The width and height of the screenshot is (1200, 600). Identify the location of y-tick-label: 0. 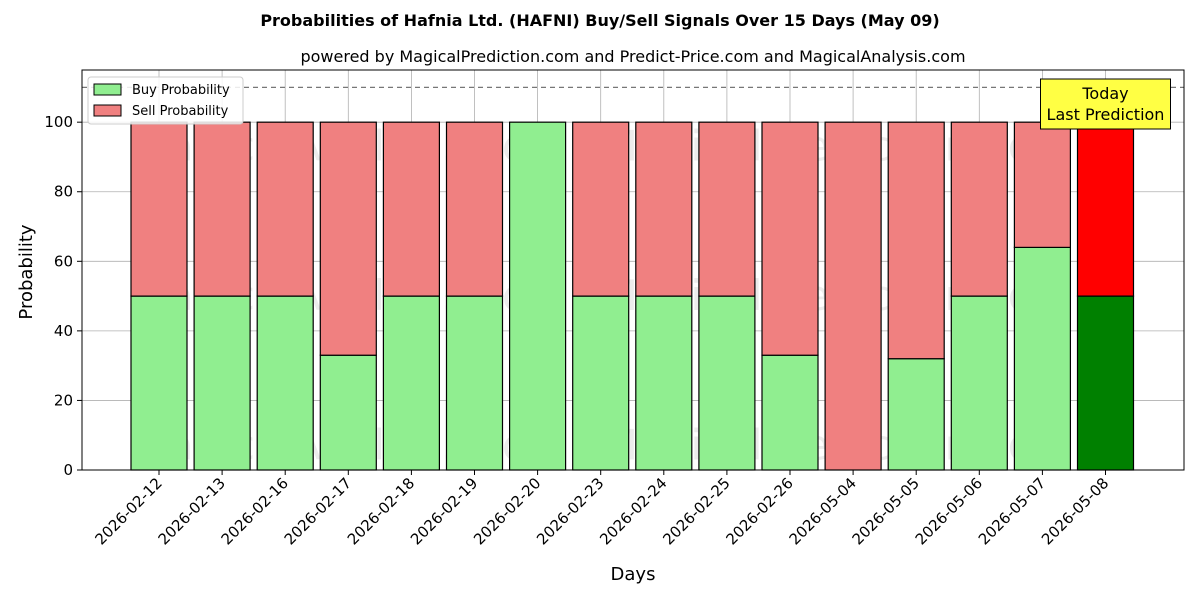
(68, 470).